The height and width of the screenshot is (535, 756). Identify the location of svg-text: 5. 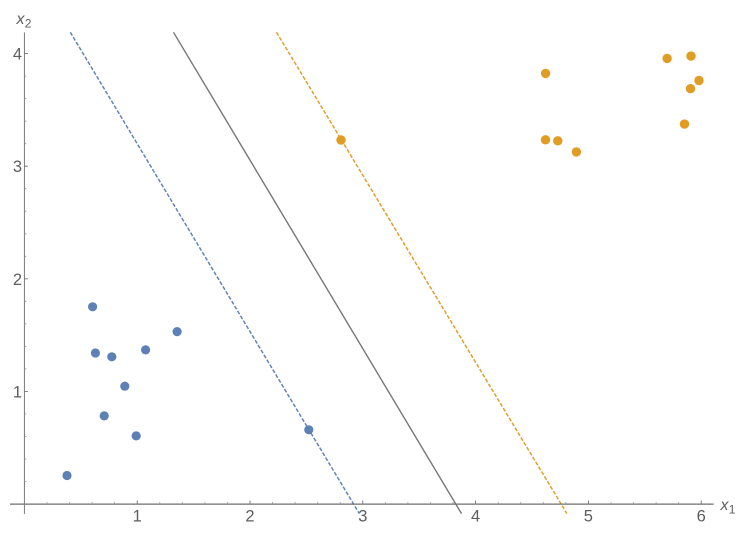
(588, 516).